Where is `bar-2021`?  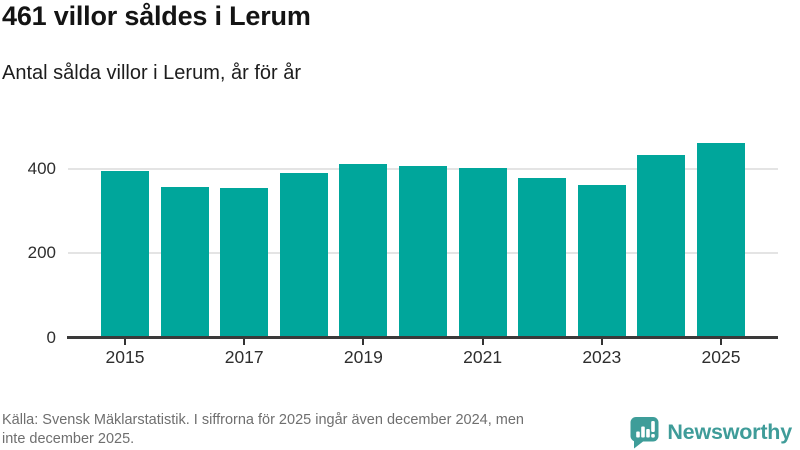 bar-2021 is located at coordinates (482, 252).